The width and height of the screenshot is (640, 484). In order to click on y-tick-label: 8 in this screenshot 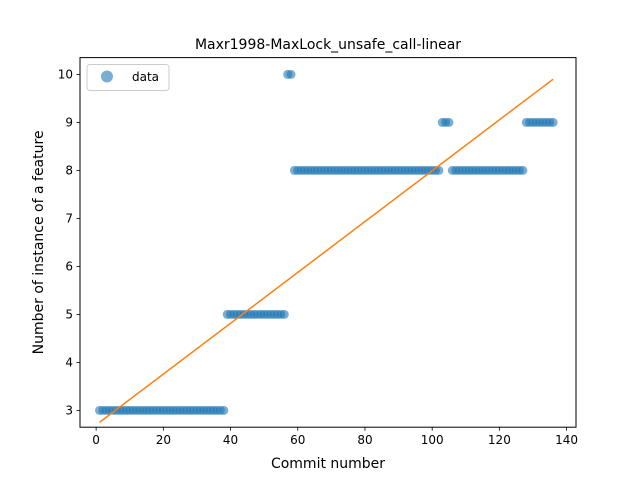, I will do `click(69, 171)`.